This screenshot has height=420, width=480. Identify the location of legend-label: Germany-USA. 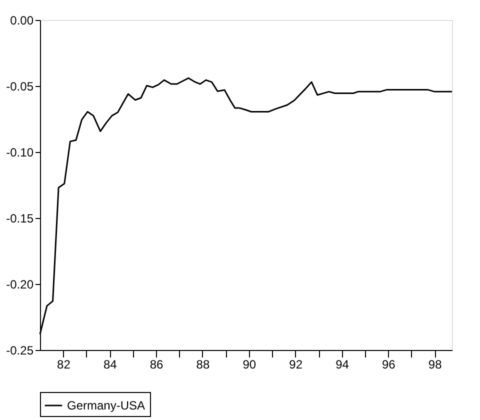
(106, 405).